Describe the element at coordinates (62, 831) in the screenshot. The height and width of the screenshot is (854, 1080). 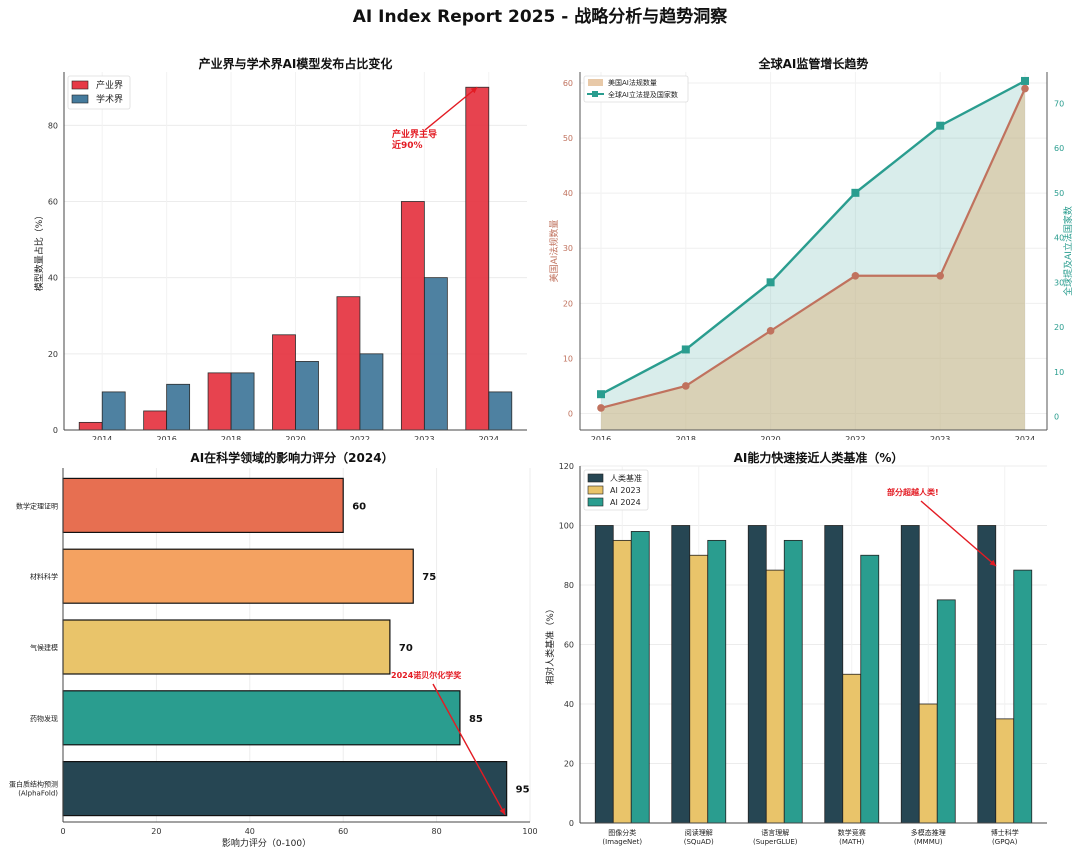
I see `x-tick-label: 0` at that location.